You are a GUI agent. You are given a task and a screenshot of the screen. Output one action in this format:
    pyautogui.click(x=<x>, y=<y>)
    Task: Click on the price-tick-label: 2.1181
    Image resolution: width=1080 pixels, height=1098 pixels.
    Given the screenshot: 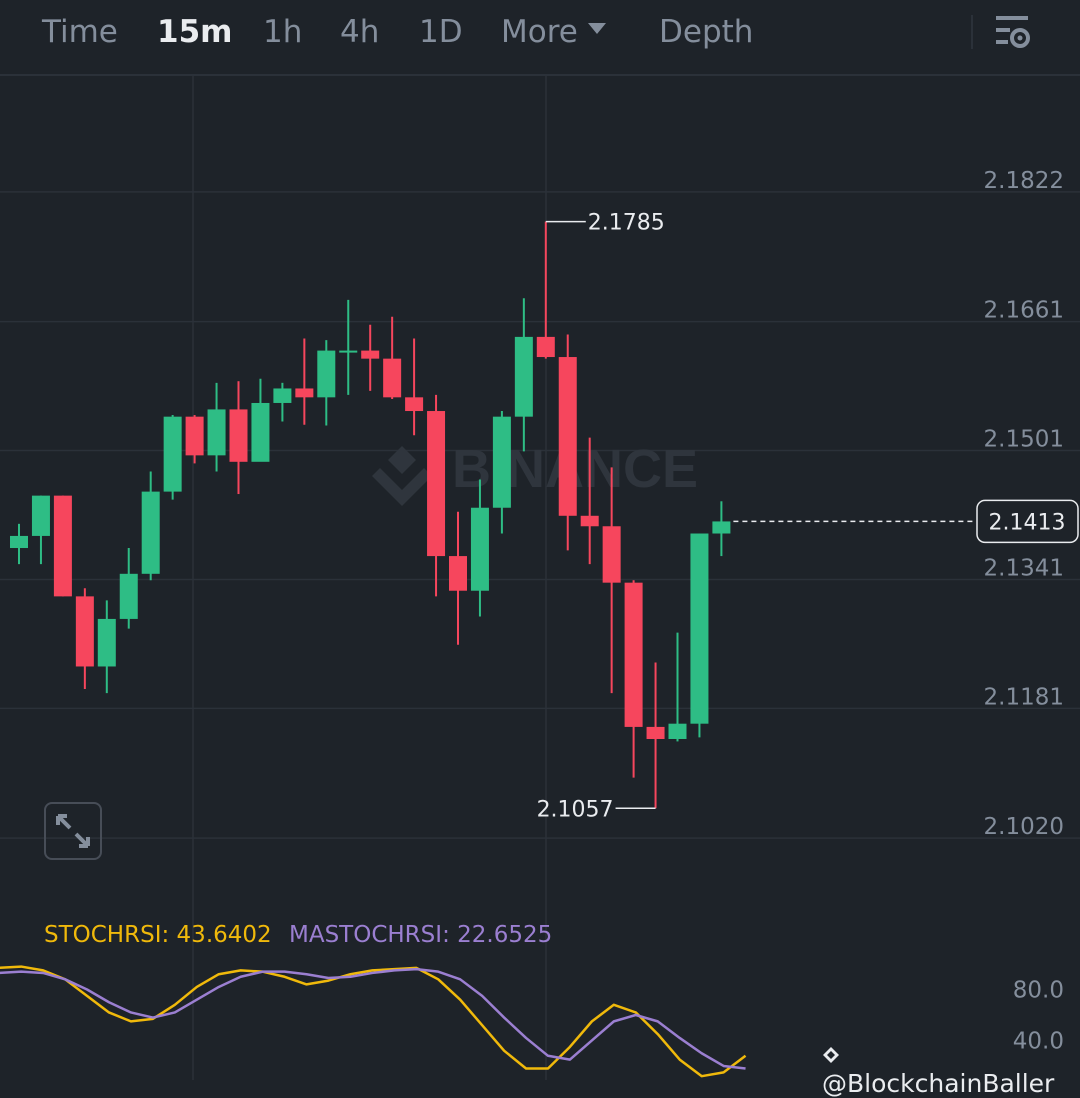 What is the action you would take?
    pyautogui.click(x=1024, y=697)
    